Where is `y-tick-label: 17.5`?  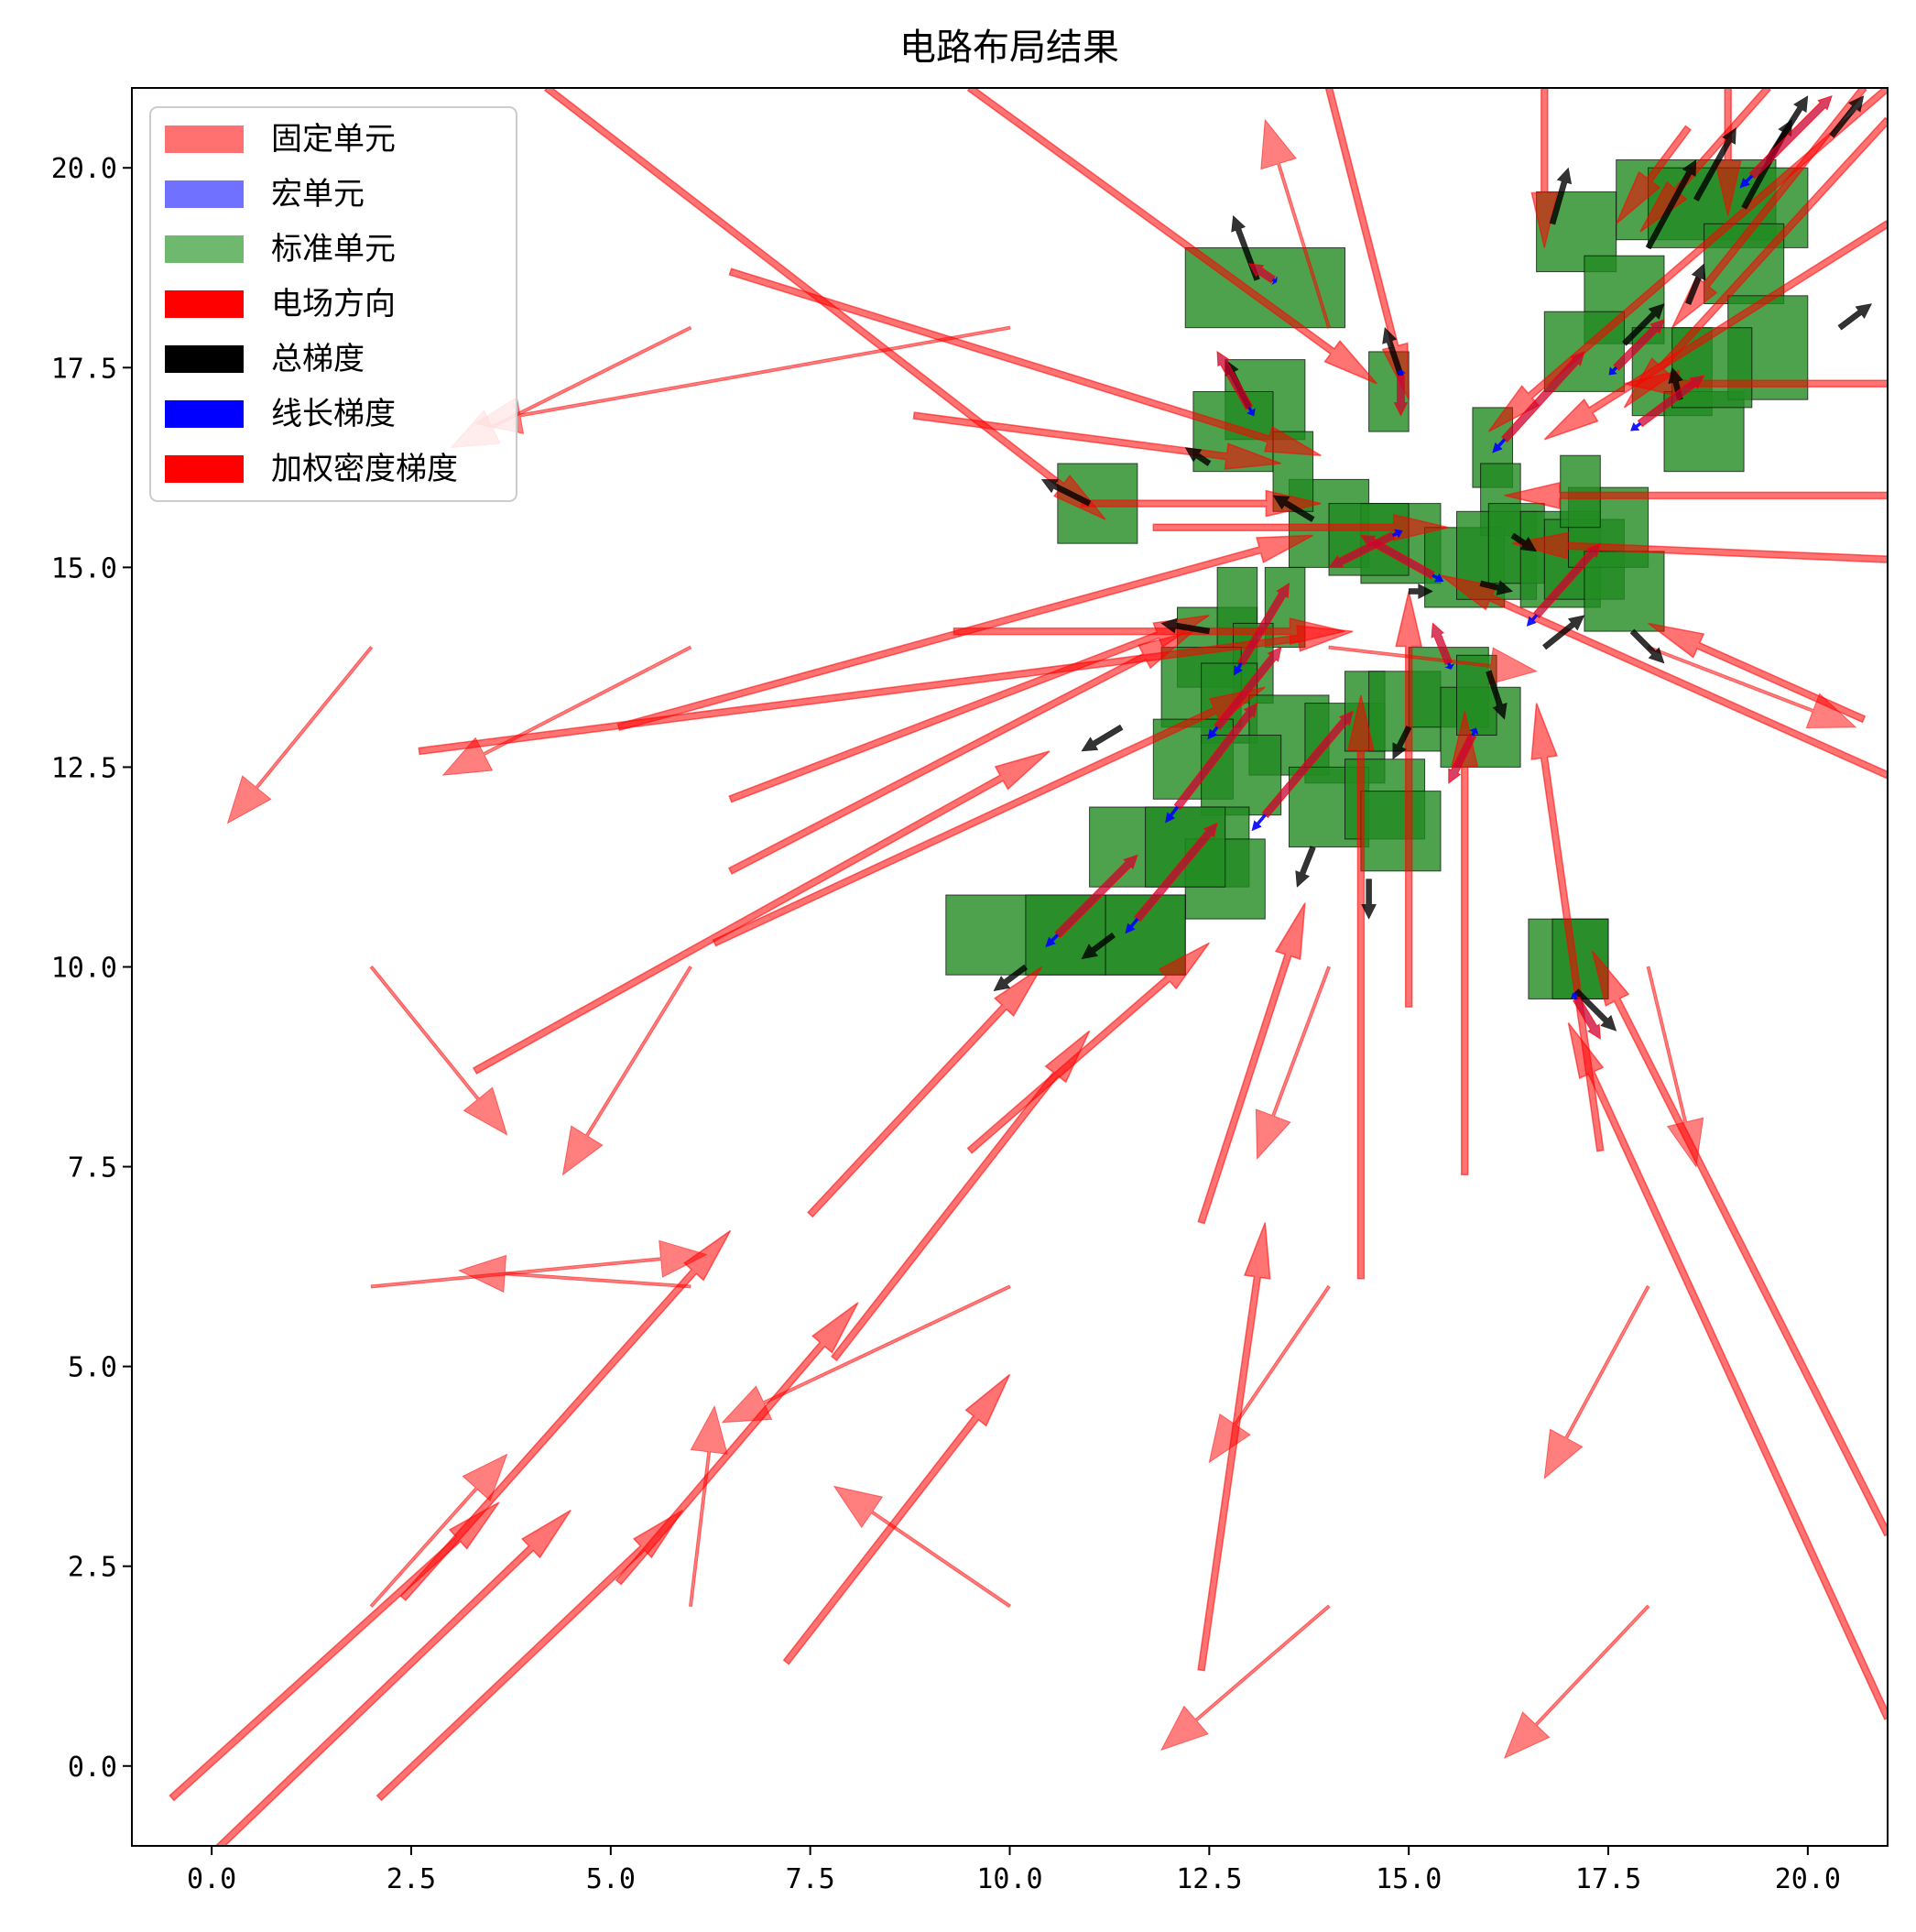
y-tick-label: 17.5 is located at coordinates (84, 369).